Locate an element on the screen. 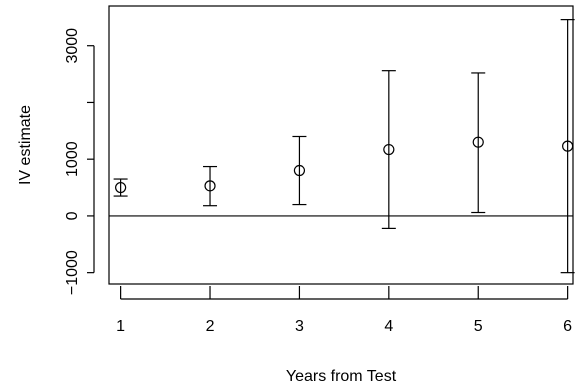  x-axis: 1 2 3 4 5 6 is located at coordinates (344, 310).